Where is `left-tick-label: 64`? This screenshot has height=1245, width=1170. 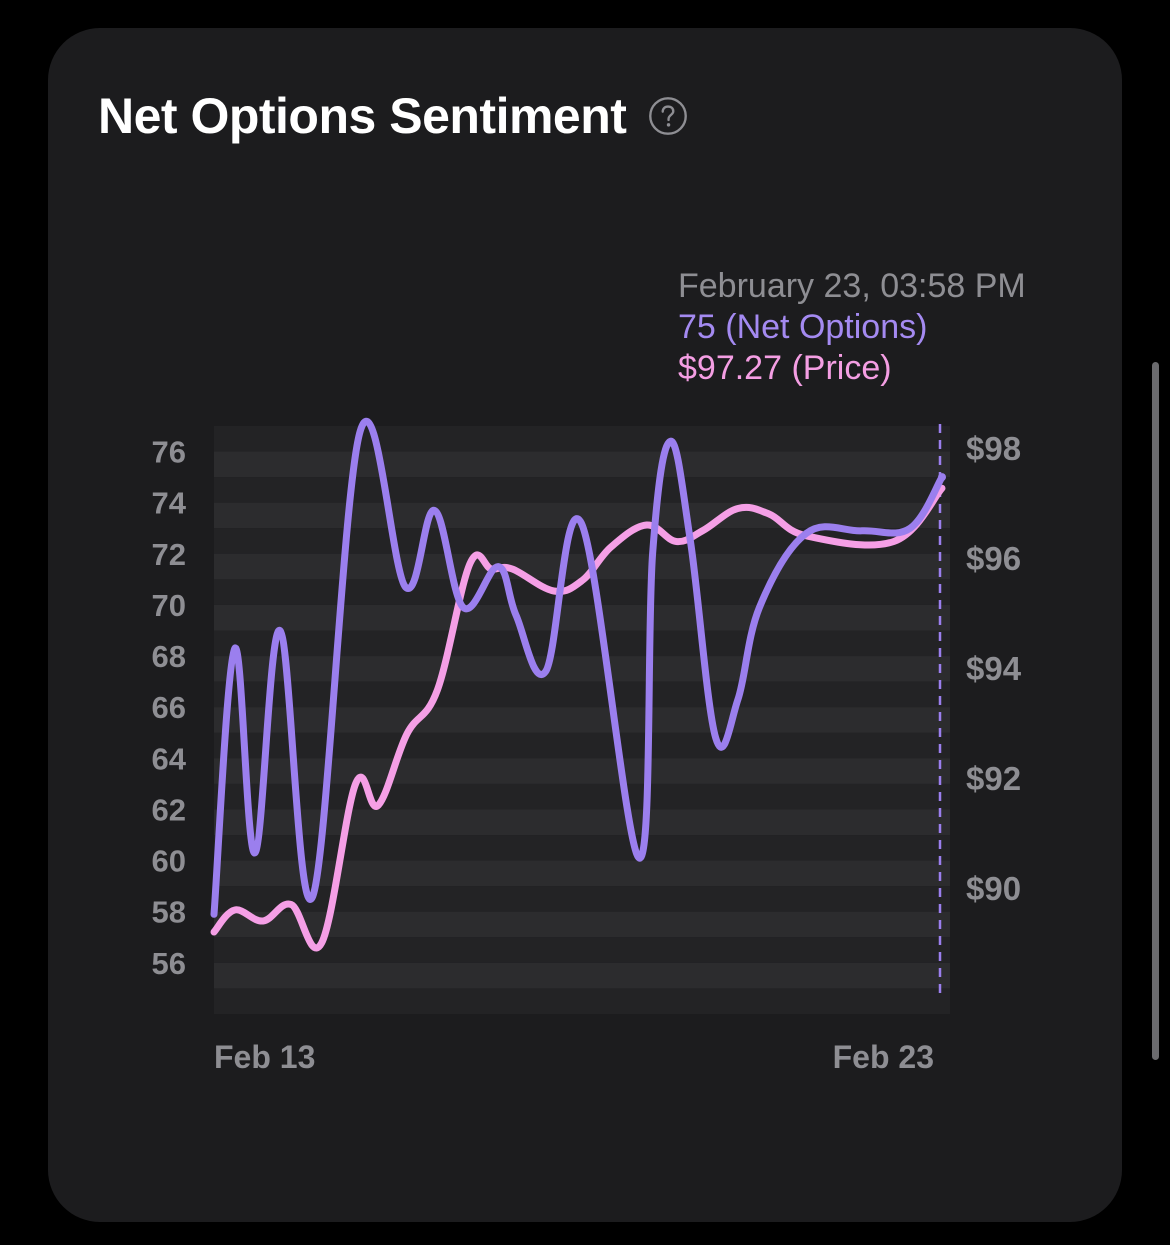 left-tick-label: 64 is located at coordinates (169, 758).